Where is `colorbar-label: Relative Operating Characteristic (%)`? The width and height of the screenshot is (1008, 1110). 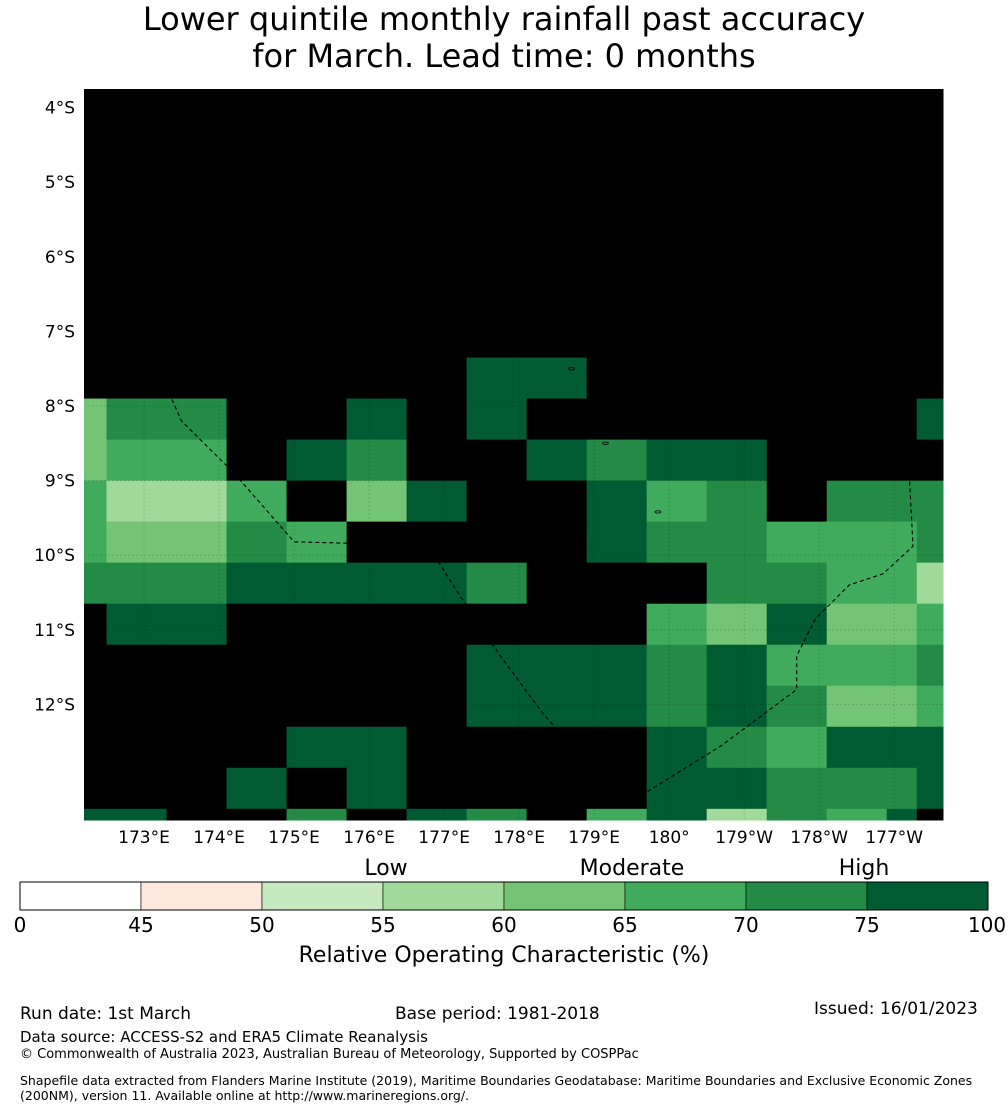 colorbar-label: Relative Operating Characteristic (%) is located at coordinates (504, 955).